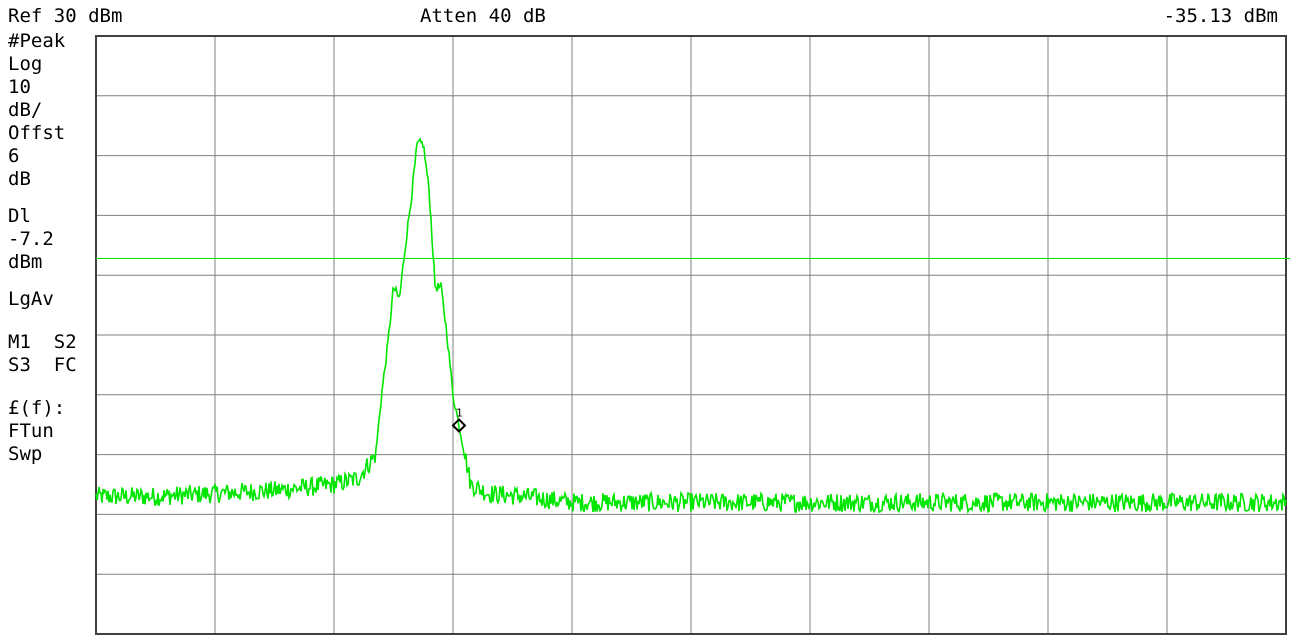  What do you see at coordinates (483, 16) in the screenshot?
I see `attenuation-label: Atten 40 dB` at bounding box center [483, 16].